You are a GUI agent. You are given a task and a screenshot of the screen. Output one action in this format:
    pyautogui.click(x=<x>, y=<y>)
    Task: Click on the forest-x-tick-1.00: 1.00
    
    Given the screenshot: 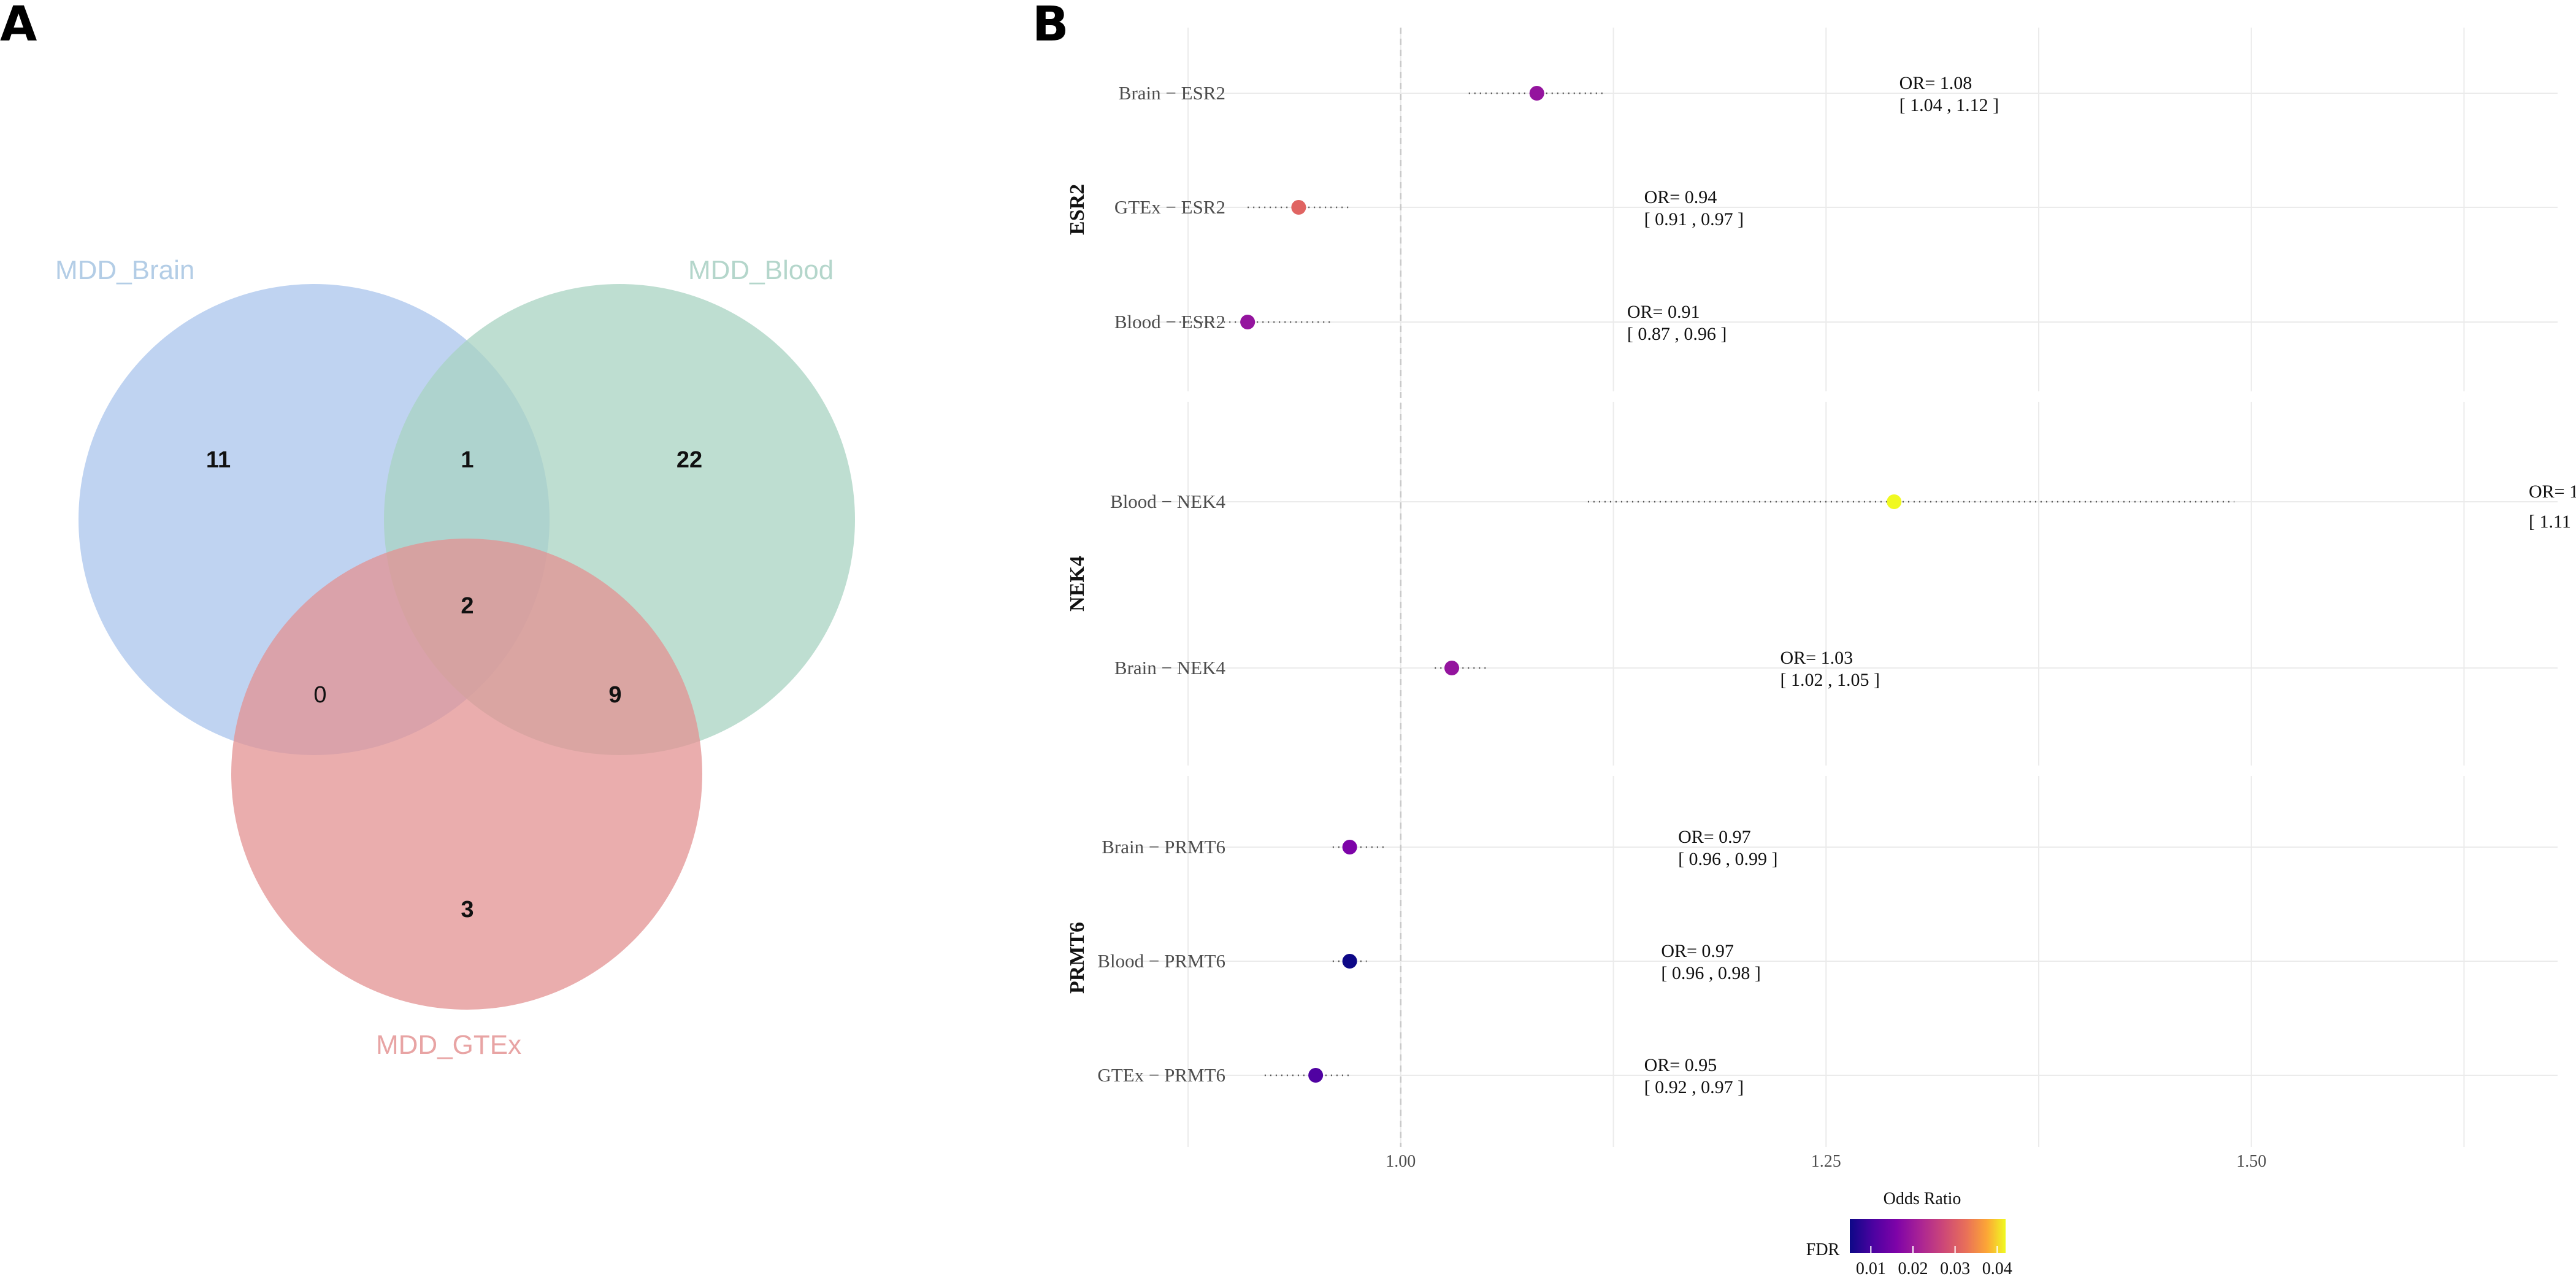 What is the action you would take?
    pyautogui.click(x=1401, y=1161)
    